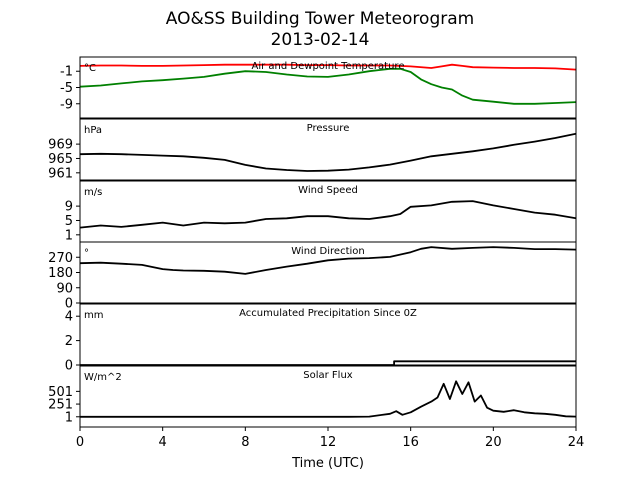 This screenshot has width=640, height=480. I want to click on x-axis: 0 4 8 12 16 20 24, so click(330, 438).